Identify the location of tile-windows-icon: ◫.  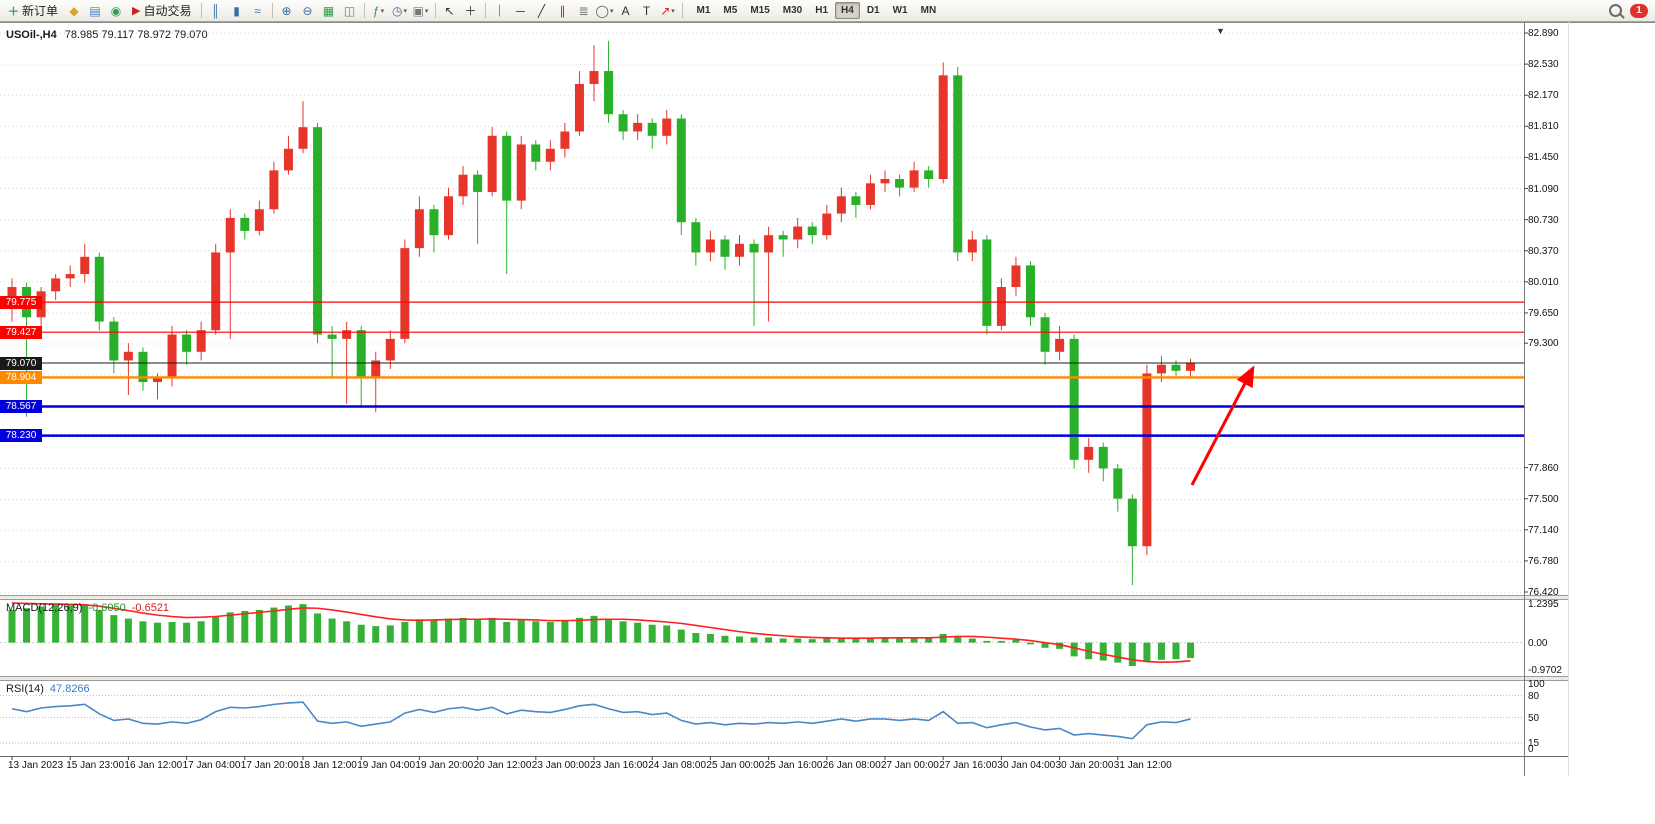
(350, 11).